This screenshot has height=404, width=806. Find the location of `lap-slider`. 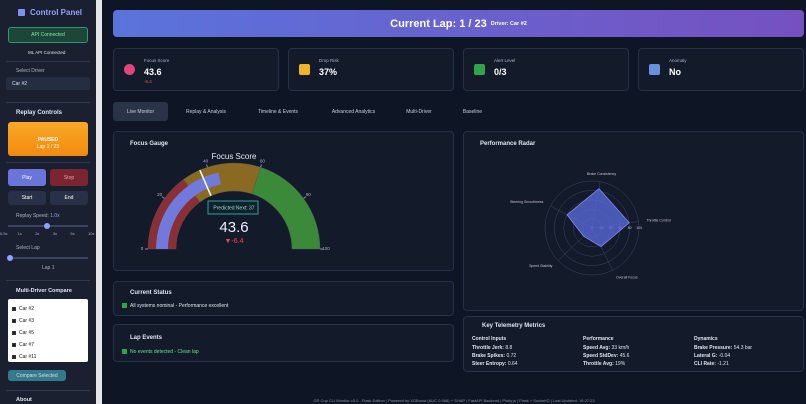

lap-slider is located at coordinates (48, 258).